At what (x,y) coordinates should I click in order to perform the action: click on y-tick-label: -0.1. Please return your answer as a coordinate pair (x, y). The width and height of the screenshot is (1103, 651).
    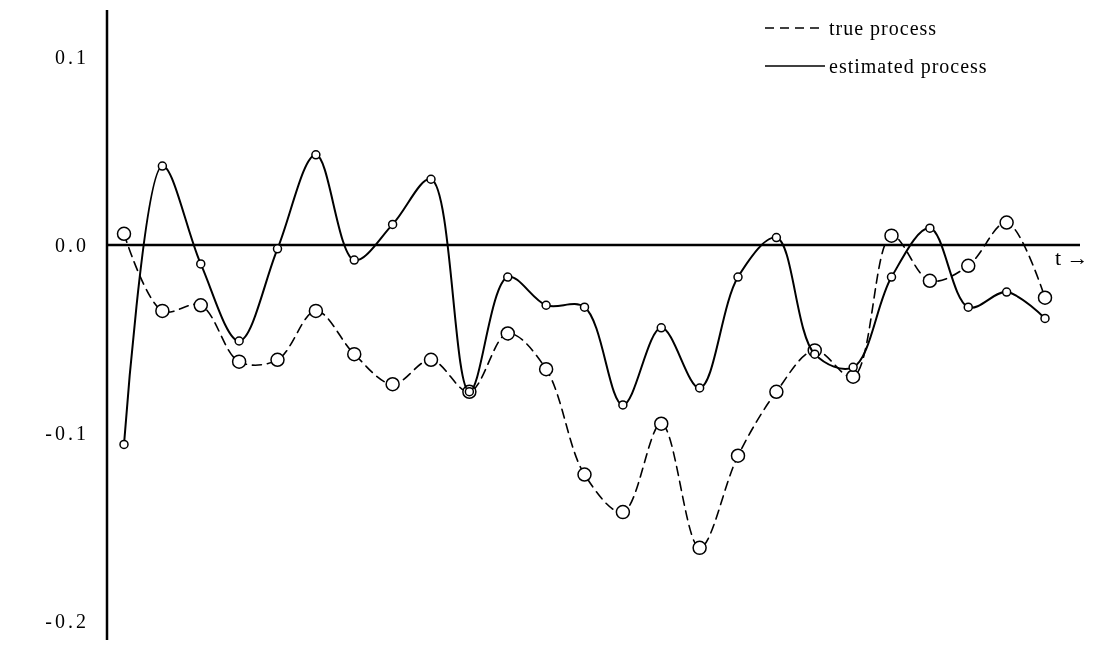
    Looking at the image, I should click on (67, 433).